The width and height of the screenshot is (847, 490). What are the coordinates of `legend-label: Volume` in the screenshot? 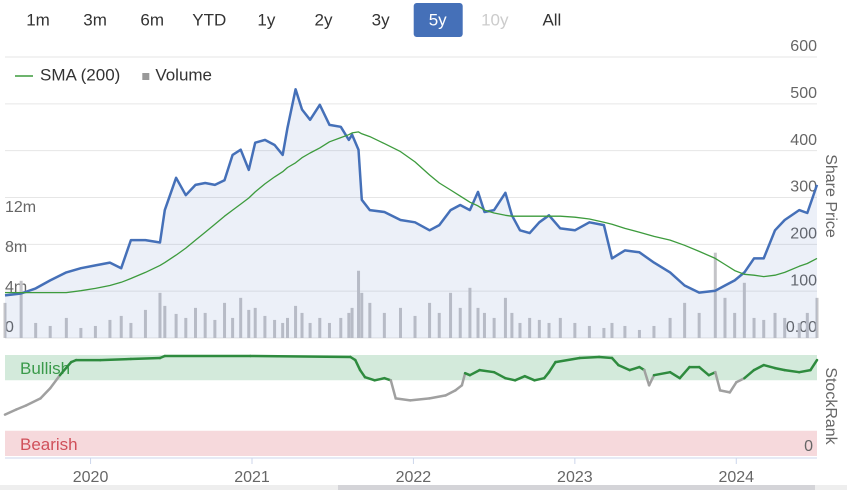 It's located at (183, 74).